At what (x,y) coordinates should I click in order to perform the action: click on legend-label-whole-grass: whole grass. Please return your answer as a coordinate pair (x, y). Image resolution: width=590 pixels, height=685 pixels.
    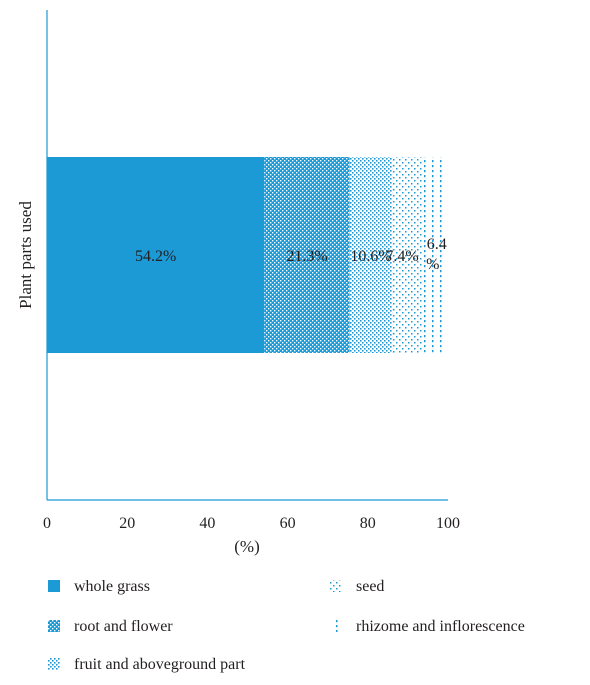
    Looking at the image, I should click on (112, 586).